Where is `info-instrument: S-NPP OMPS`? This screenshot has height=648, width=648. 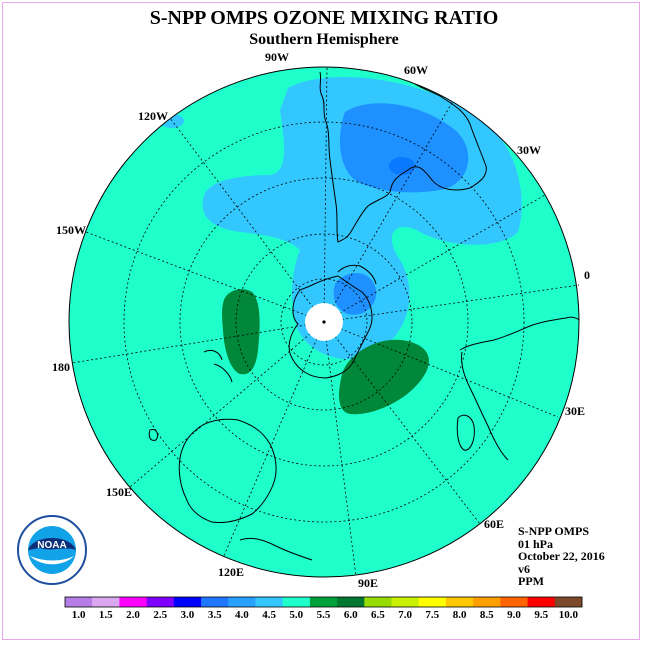 info-instrument: S-NPP OMPS is located at coordinates (553, 531).